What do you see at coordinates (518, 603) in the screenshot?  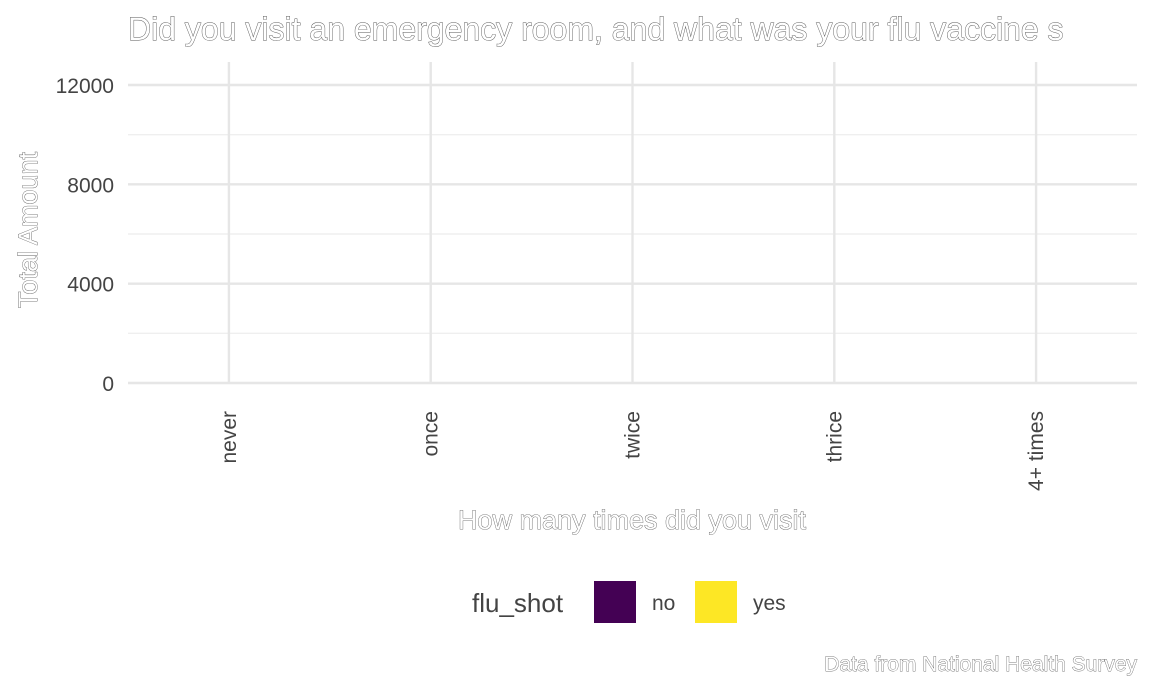 I see `legend-title: flu_shot` at bounding box center [518, 603].